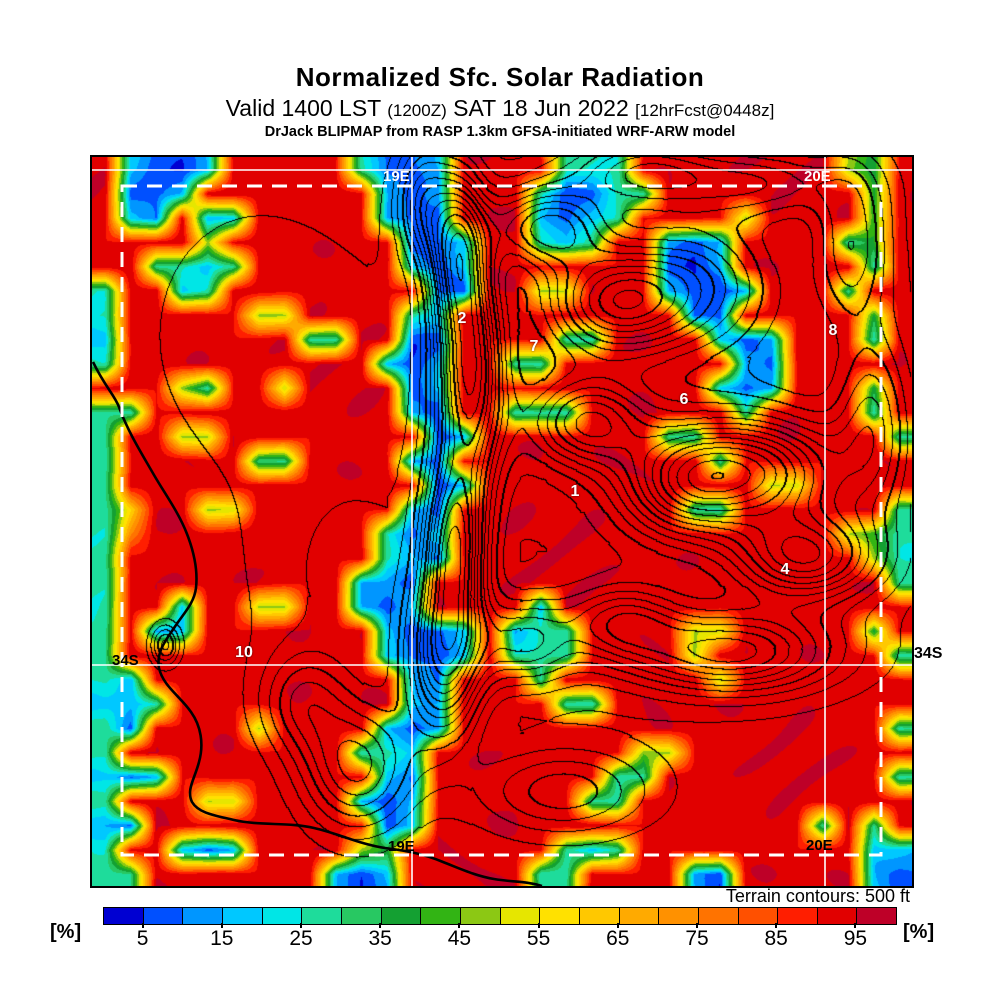  What do you see at coordinates (541, 108) in the screenshot?
I see `valid-date: SAT 18 Jun 2022` at bounding box center [541, 108].